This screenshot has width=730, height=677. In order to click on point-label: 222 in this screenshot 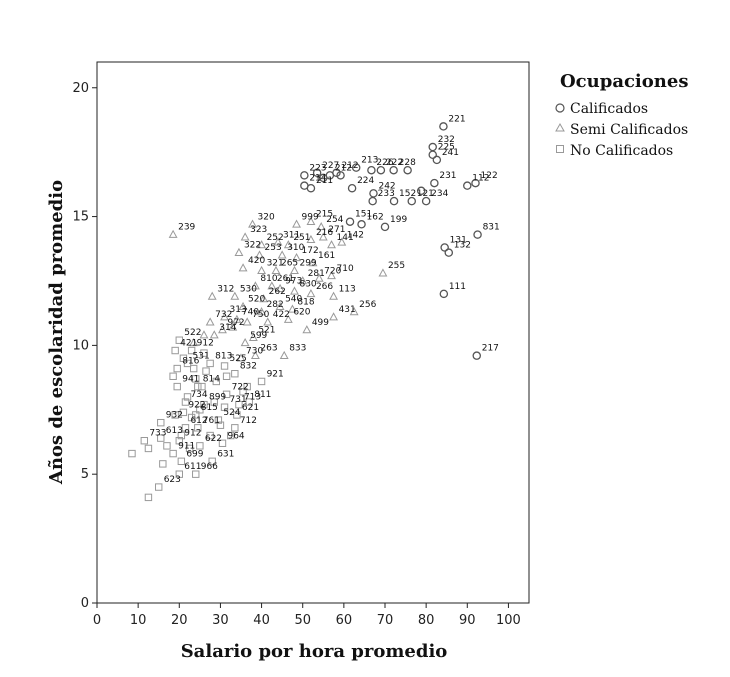, I will do `click(394, 163)`.